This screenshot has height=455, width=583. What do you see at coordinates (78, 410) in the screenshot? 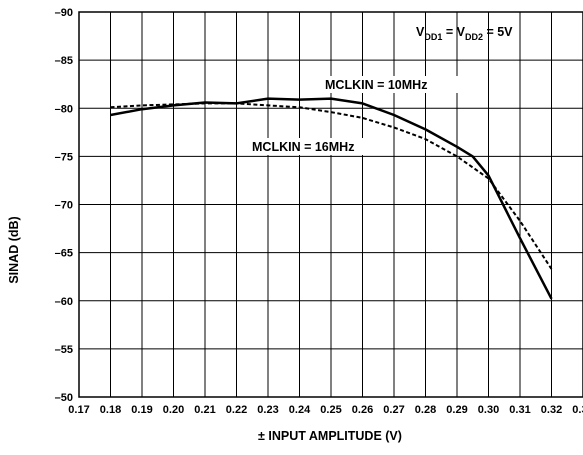
I see `x-tick-label: 0.17` at bounding box center [78, 410].